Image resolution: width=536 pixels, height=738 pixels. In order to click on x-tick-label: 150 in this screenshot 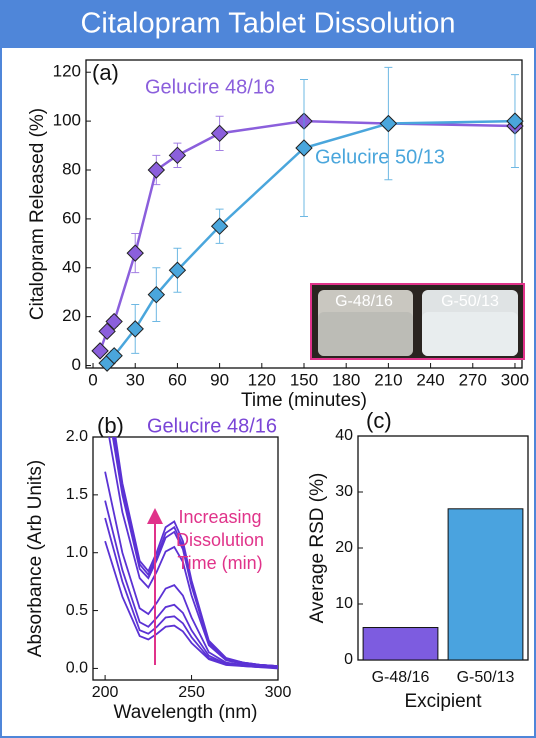, I will do `click(304, 379)`.